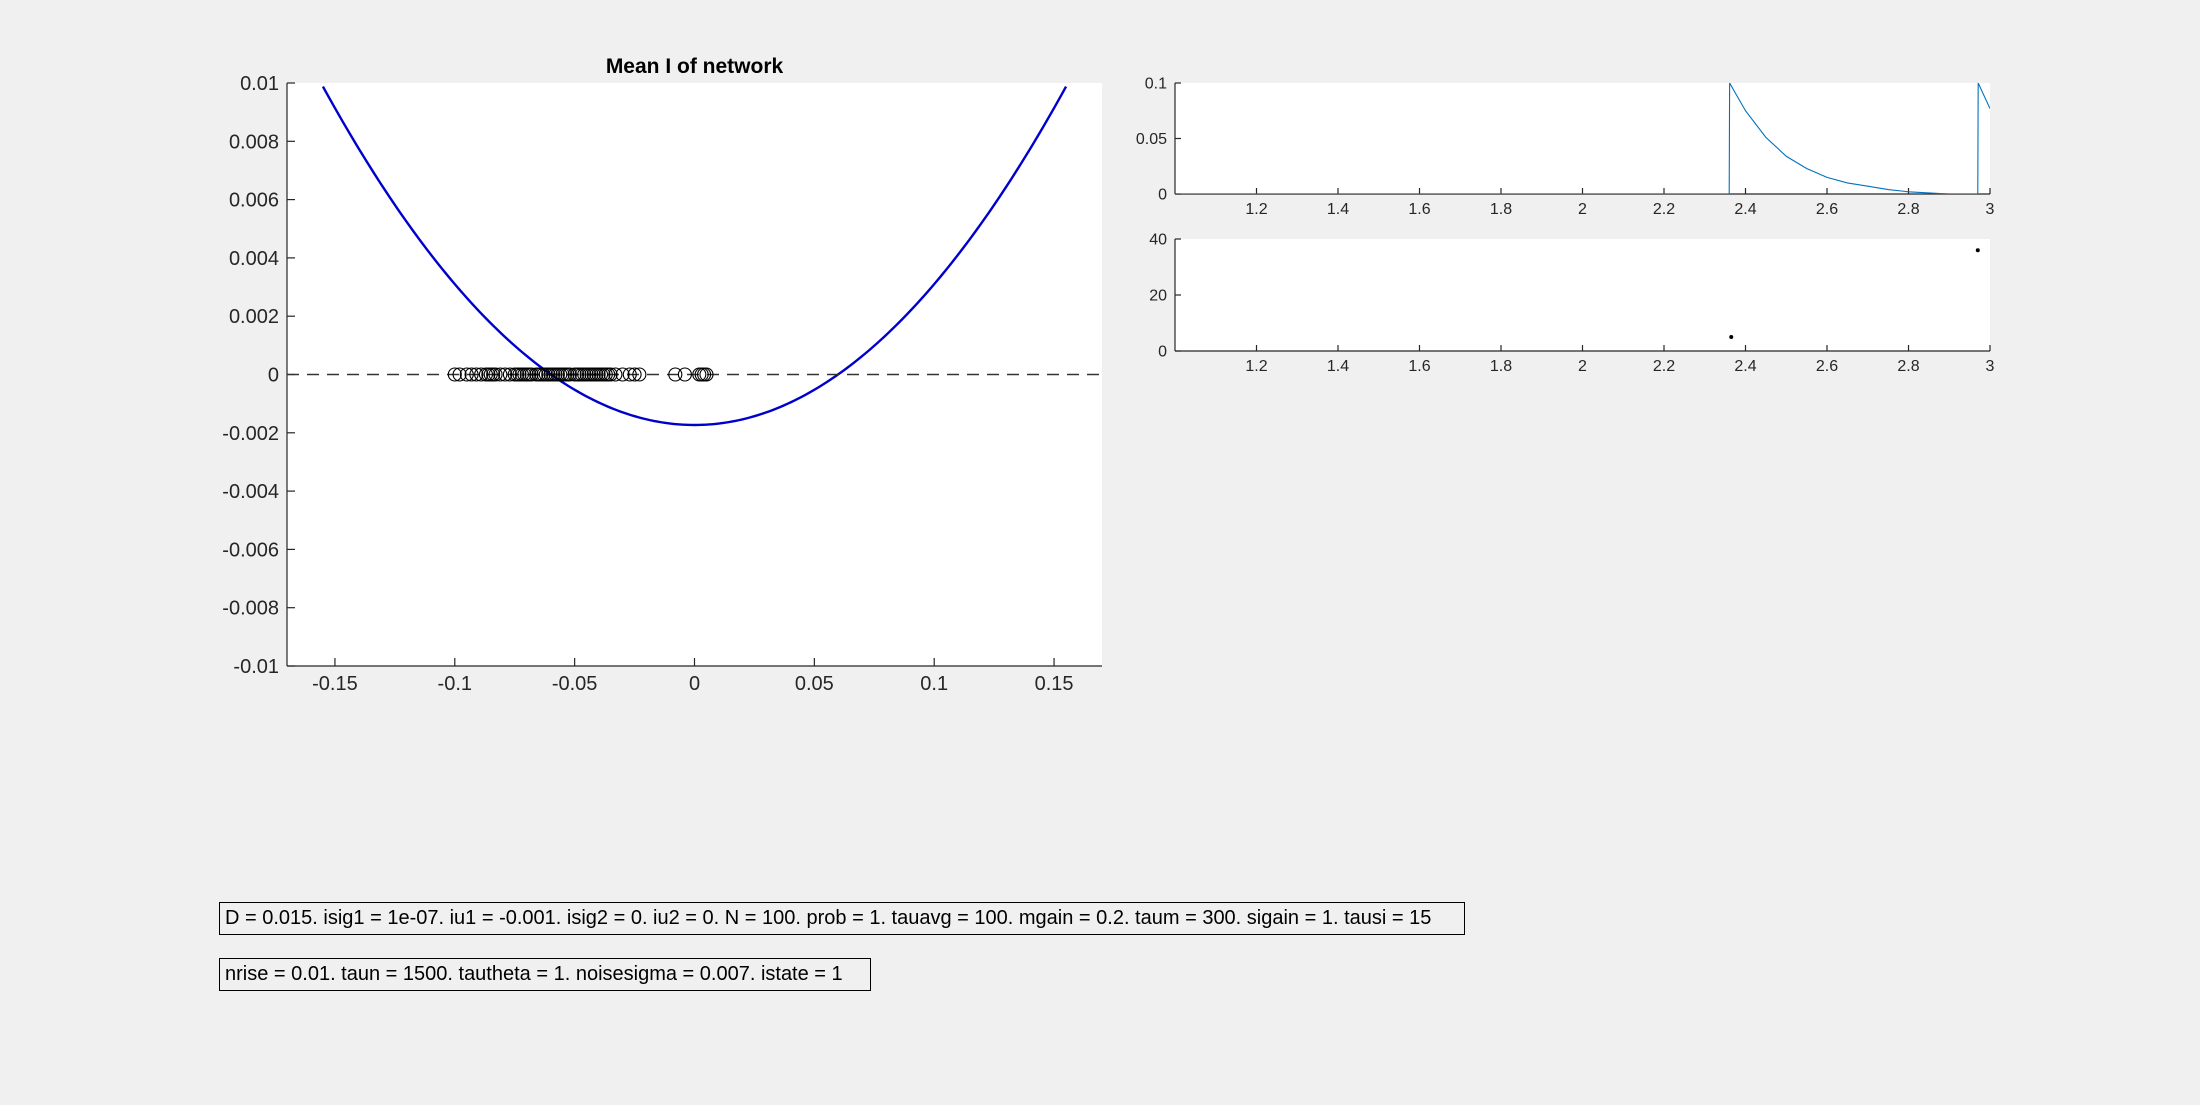 This screenshot has width=2200, height=1105. I want to click on y-tick-label: 0.01, so click(259, 84).